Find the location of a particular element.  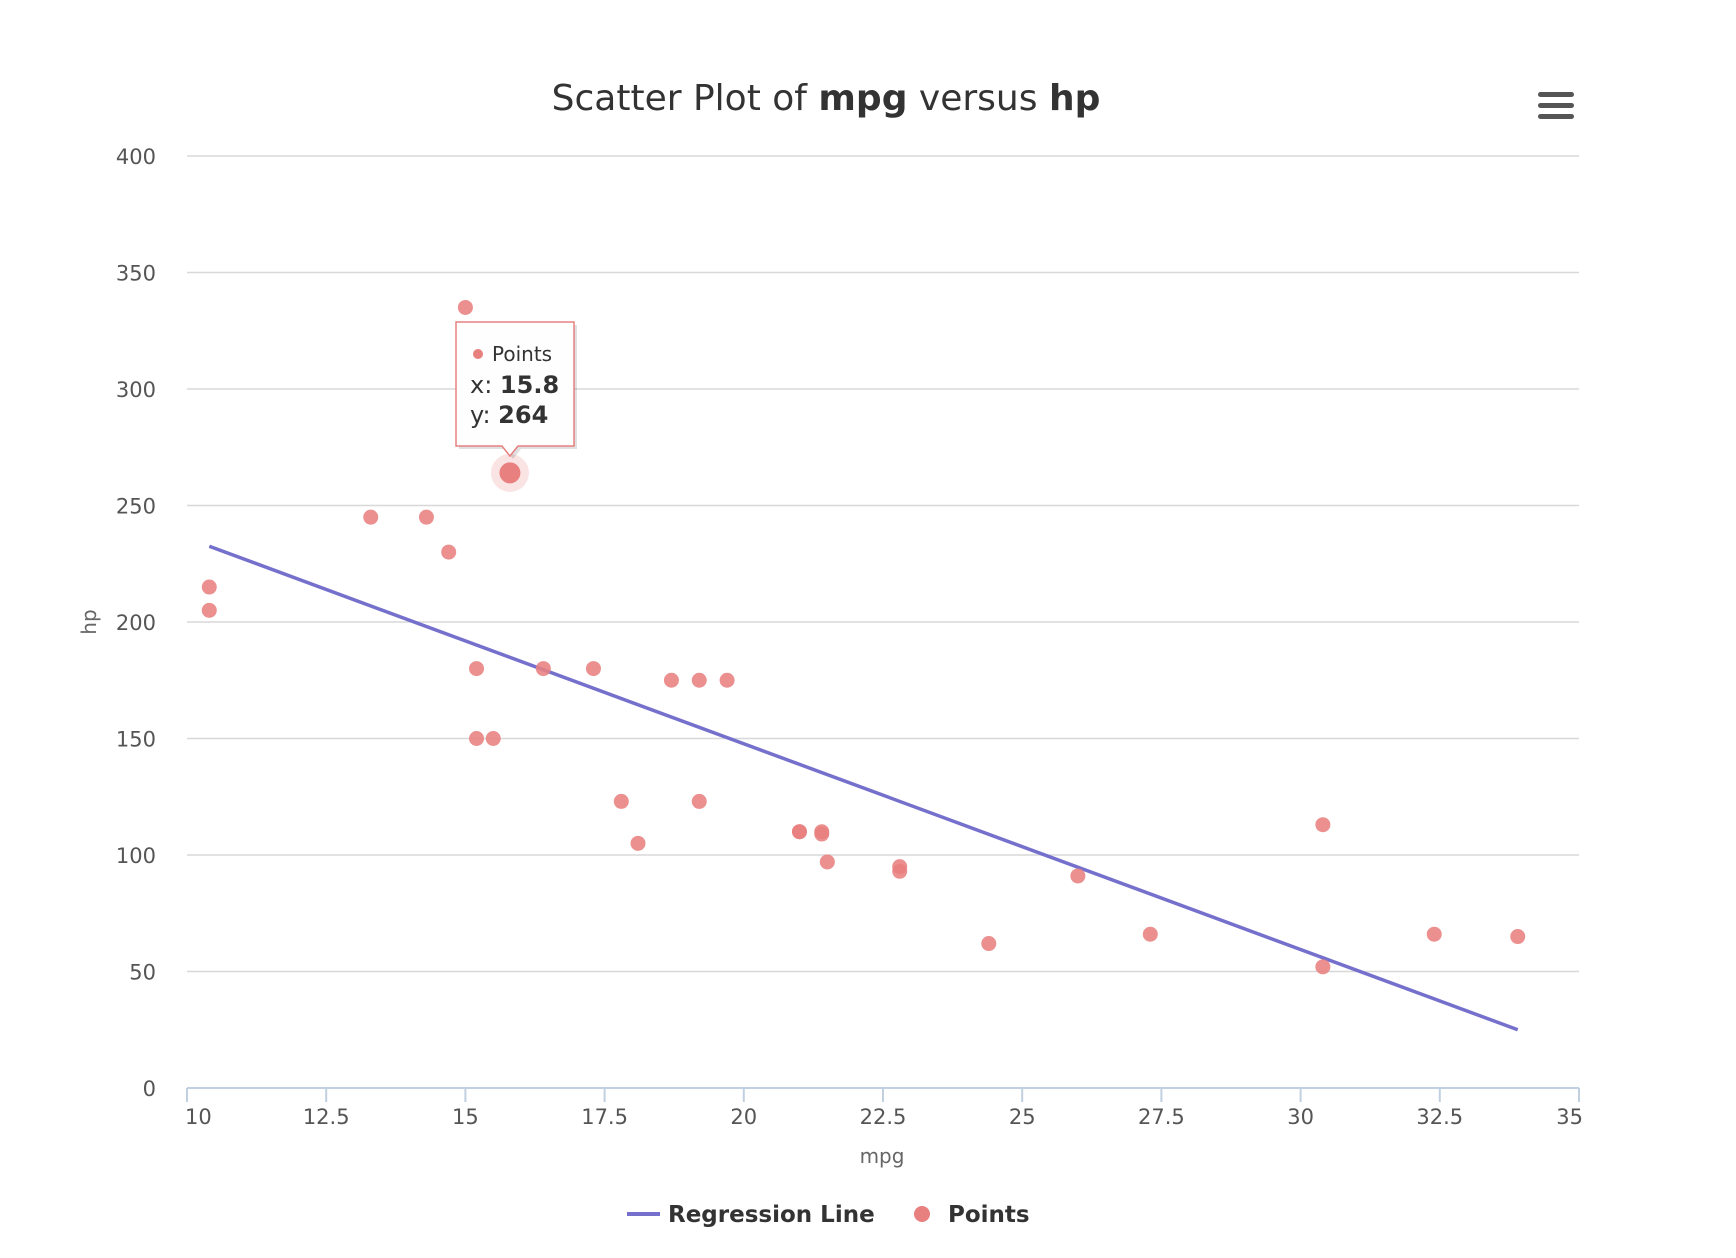

x-tick-label: 25 is located at coordinates (1022, 1117).